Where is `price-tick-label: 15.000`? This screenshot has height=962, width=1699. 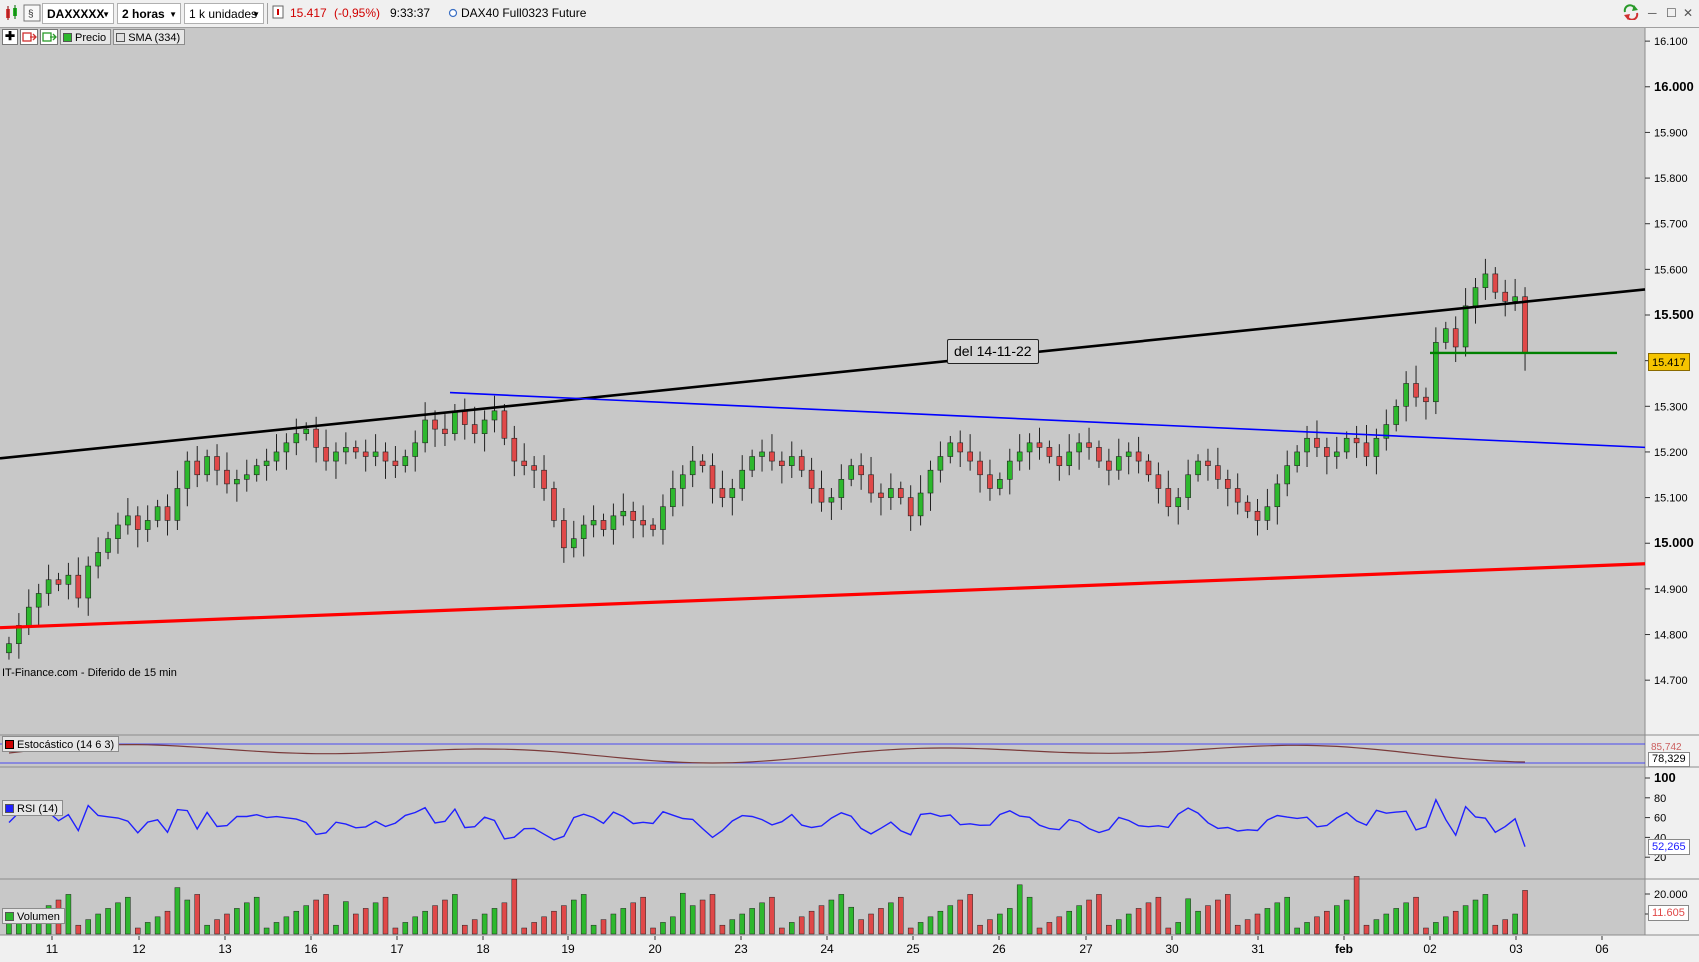 price-tick-label: 15.000 is located at coordinates (1674, 542).